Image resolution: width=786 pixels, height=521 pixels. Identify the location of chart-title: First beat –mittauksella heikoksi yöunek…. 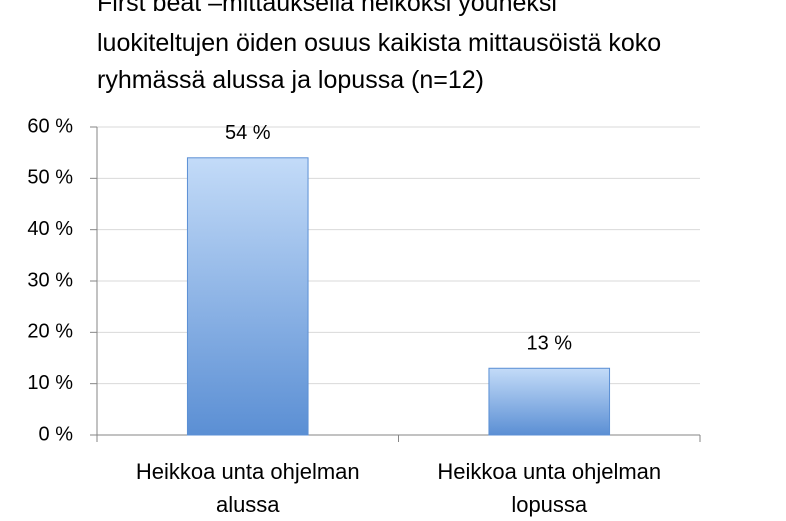
(327, 8).